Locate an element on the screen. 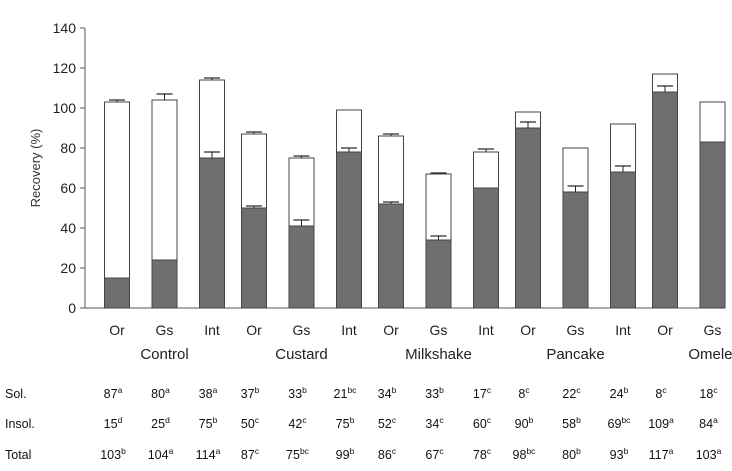  group-label-custard: Custard is located at coordinates (301, 354).